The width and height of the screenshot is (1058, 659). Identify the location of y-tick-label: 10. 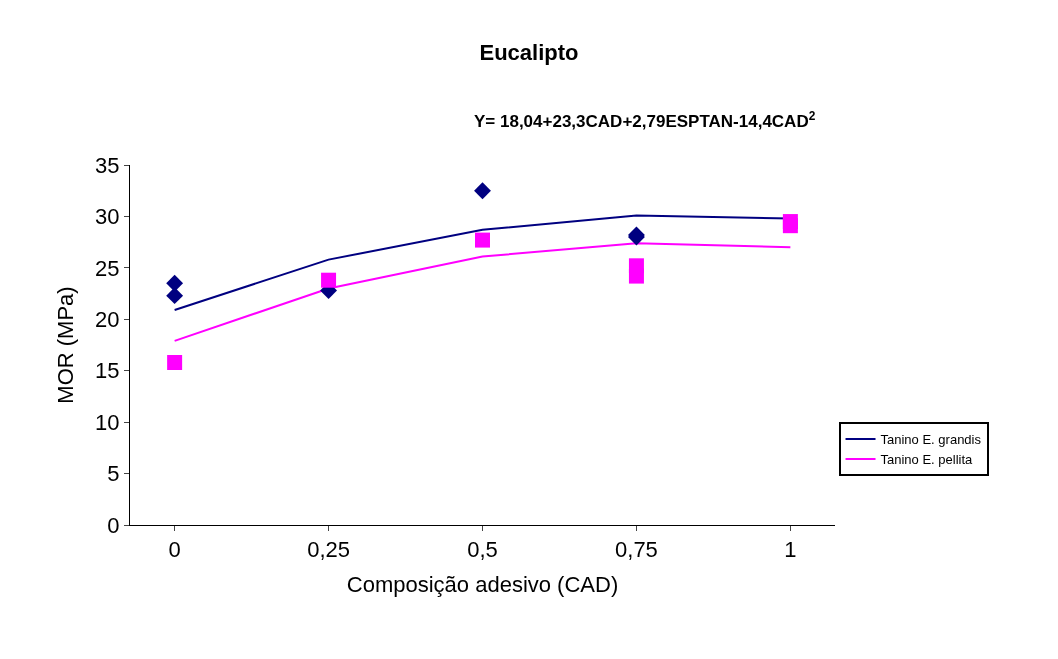
(107, 422).